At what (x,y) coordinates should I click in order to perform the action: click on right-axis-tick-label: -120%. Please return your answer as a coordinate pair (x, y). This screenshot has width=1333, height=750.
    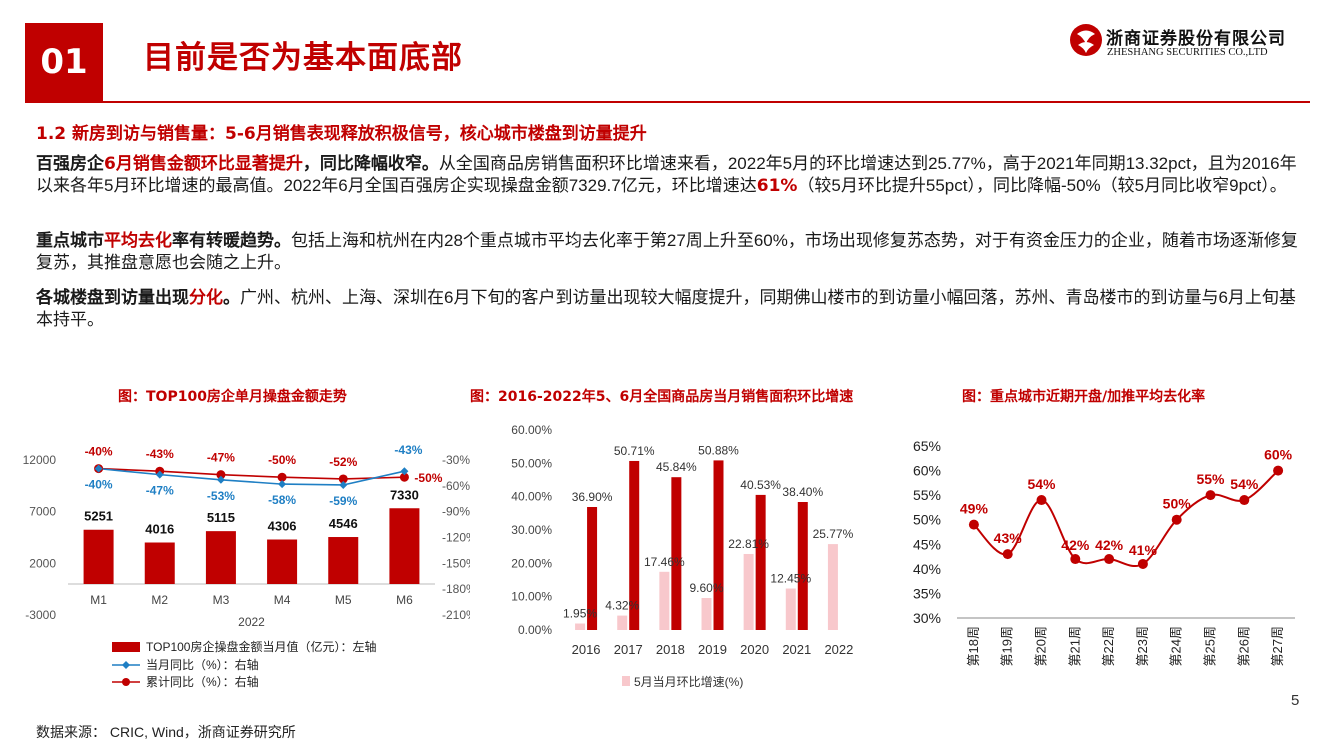
    Looking at the image, I should click on (456, 538).